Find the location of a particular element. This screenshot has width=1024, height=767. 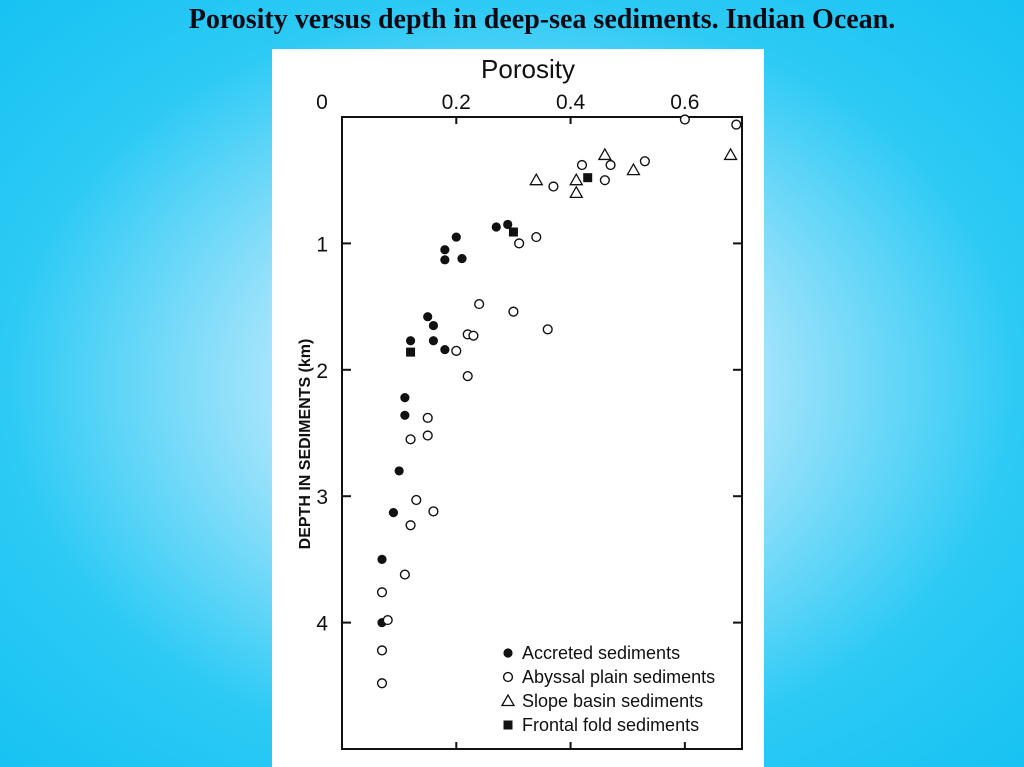

legend-marker-filled-circle is located at coordinates (508, 653).